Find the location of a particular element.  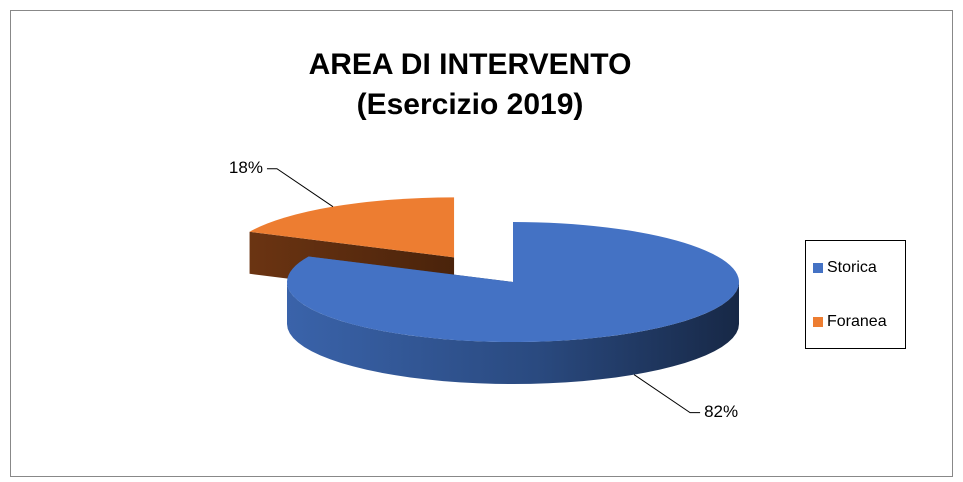

legend-label: Storica is located at coordinates (852, 267).